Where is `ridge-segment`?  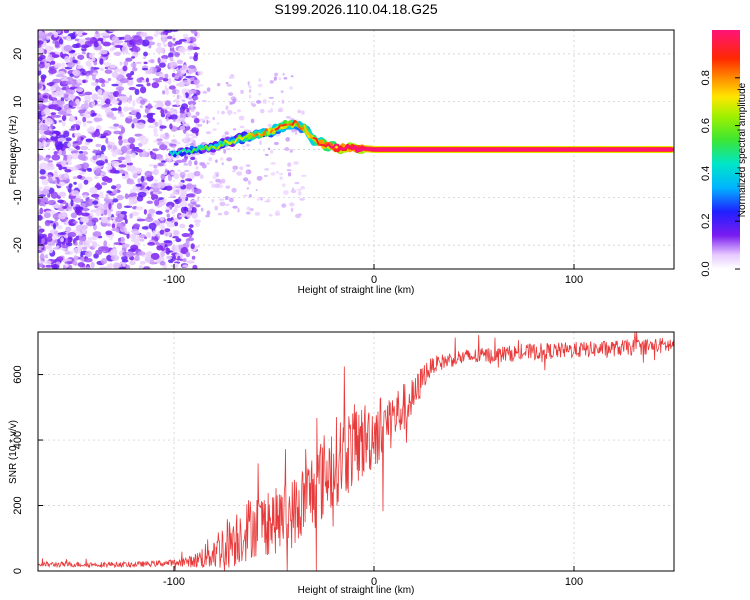 ridge-segment is located at coordinates (317, 141).